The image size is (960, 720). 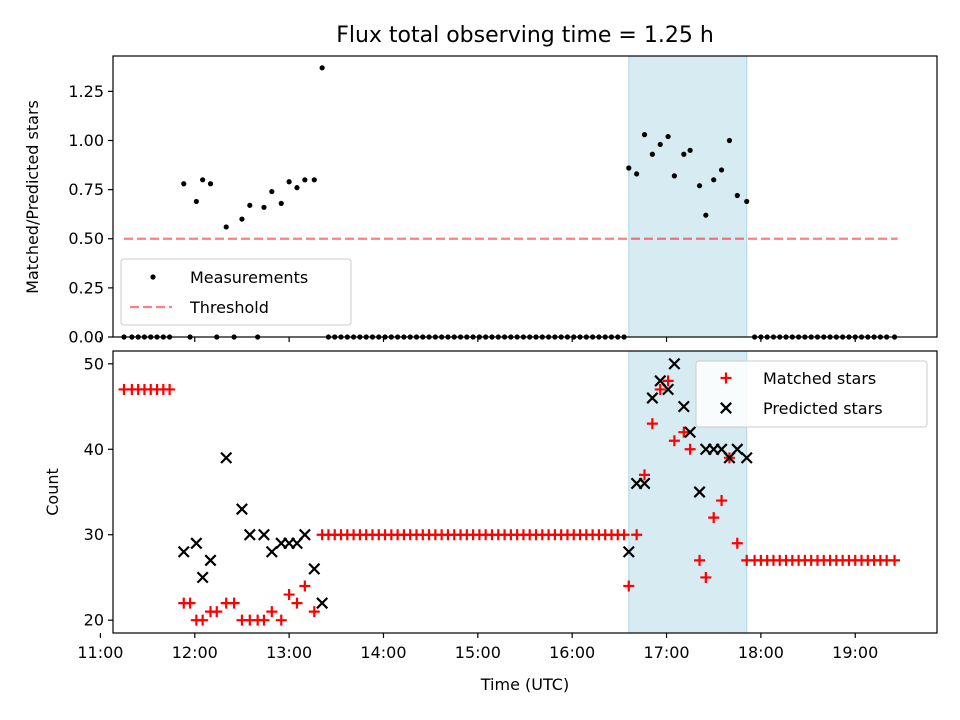 I want to click on top-ytick-label: 1.25, so click(x=86, y=91).